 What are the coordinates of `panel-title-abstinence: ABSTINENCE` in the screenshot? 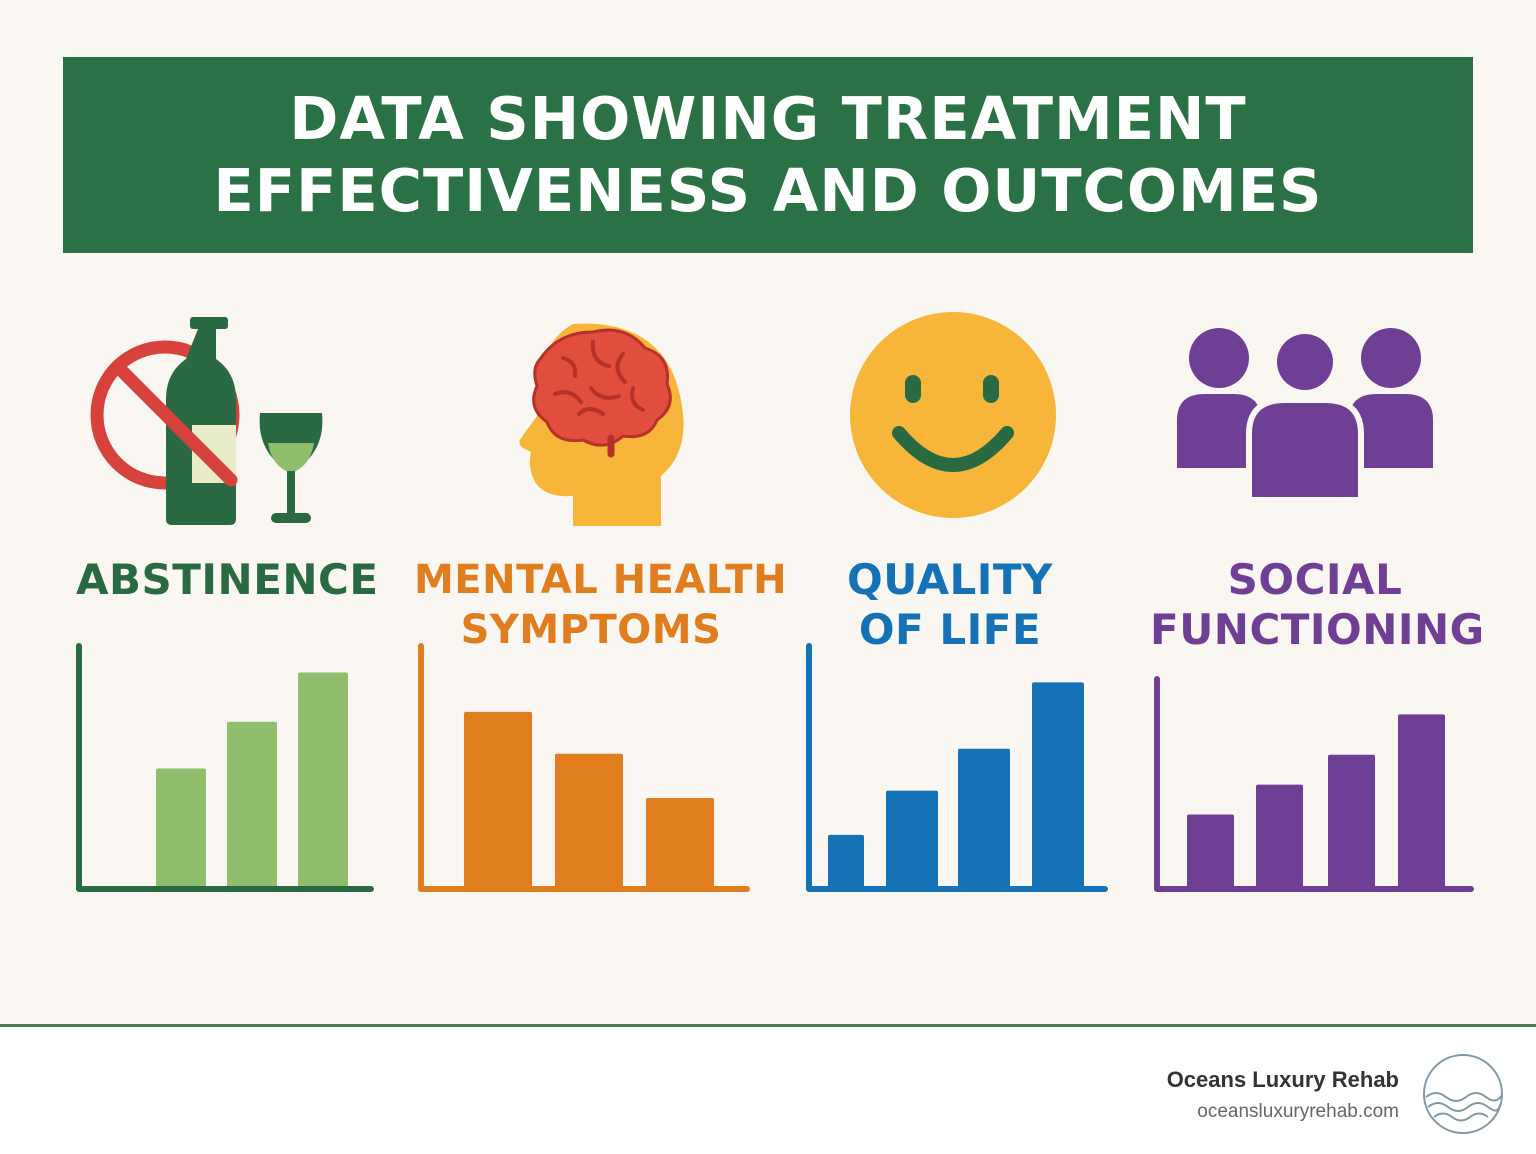 It's located at (227, 580).